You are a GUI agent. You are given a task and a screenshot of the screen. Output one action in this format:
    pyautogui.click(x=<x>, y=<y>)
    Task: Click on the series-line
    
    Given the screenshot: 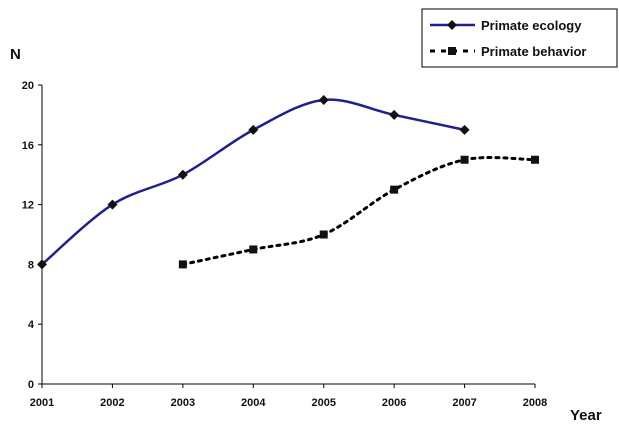 What is the action you would take?
    pyautogui.click(x=359, y=211)
    